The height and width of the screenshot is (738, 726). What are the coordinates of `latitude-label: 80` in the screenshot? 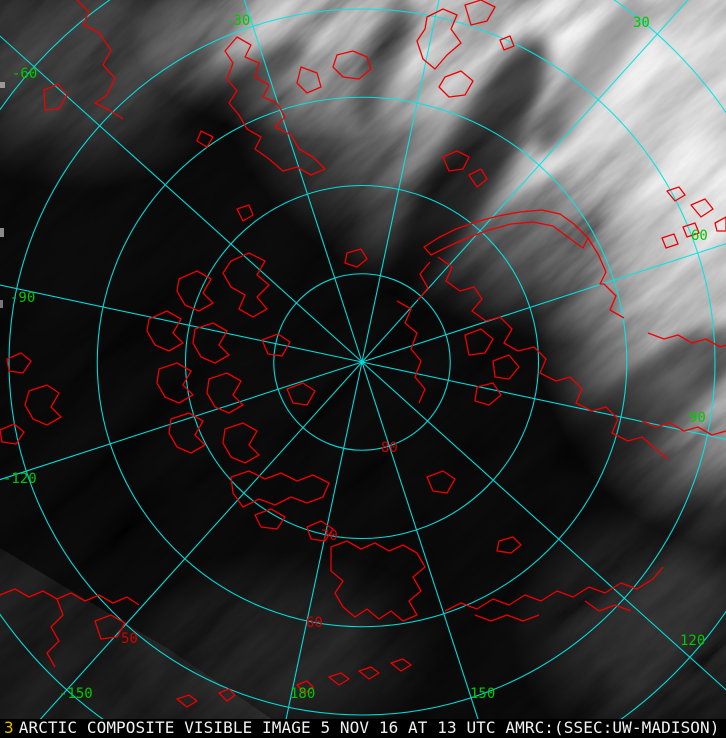 It's located at (389, 448).